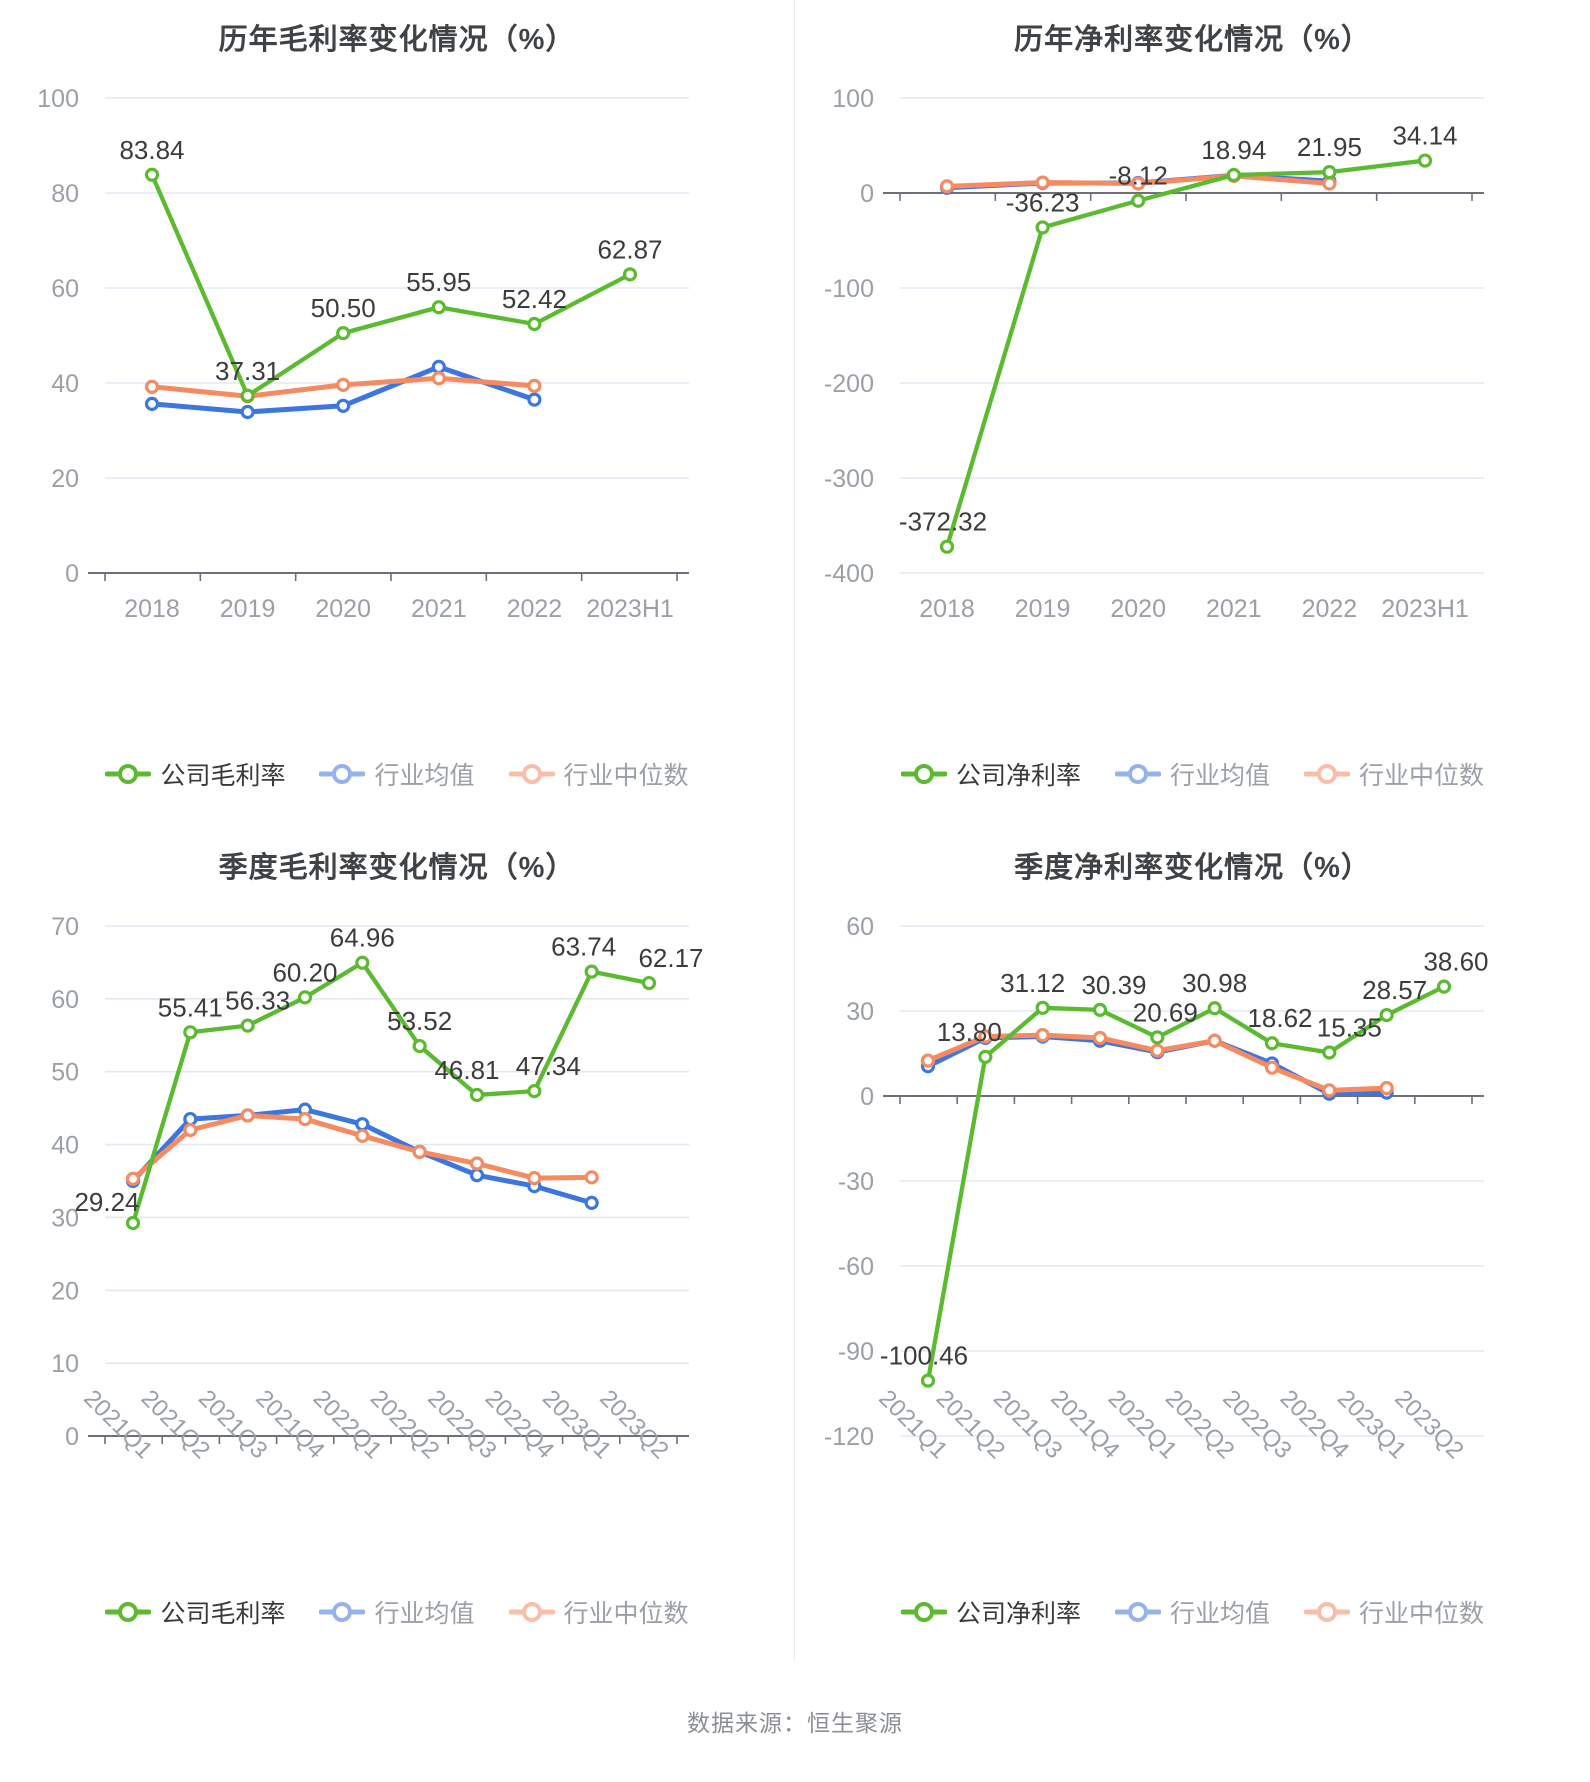 The width and height of the screenshot is (1590, 1782). Describe the element at coordinates (969, 1032) in the screenshot. I see `data-label: 13.80` at that location.